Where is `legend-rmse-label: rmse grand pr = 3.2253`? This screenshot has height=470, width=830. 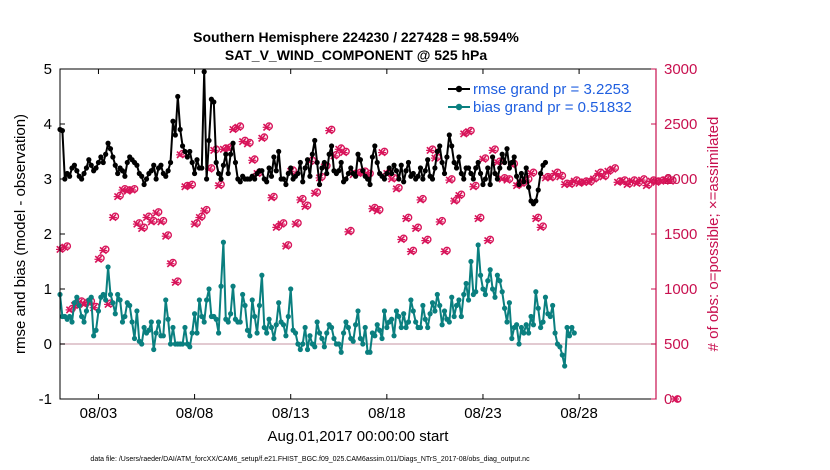 legend-rmse-label: rmse grand pr = 3.2253 is located at coordinates (551, 89).